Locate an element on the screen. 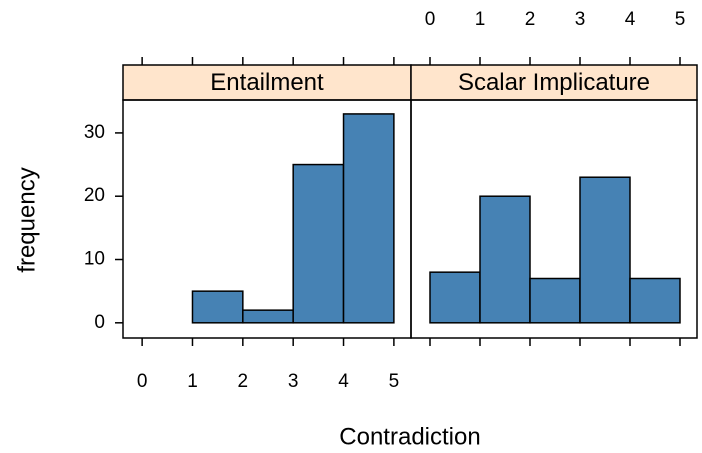 The height and width of the screenshot is (453, 702). y-axis-label: frequency is located at coordinates (26, 219).